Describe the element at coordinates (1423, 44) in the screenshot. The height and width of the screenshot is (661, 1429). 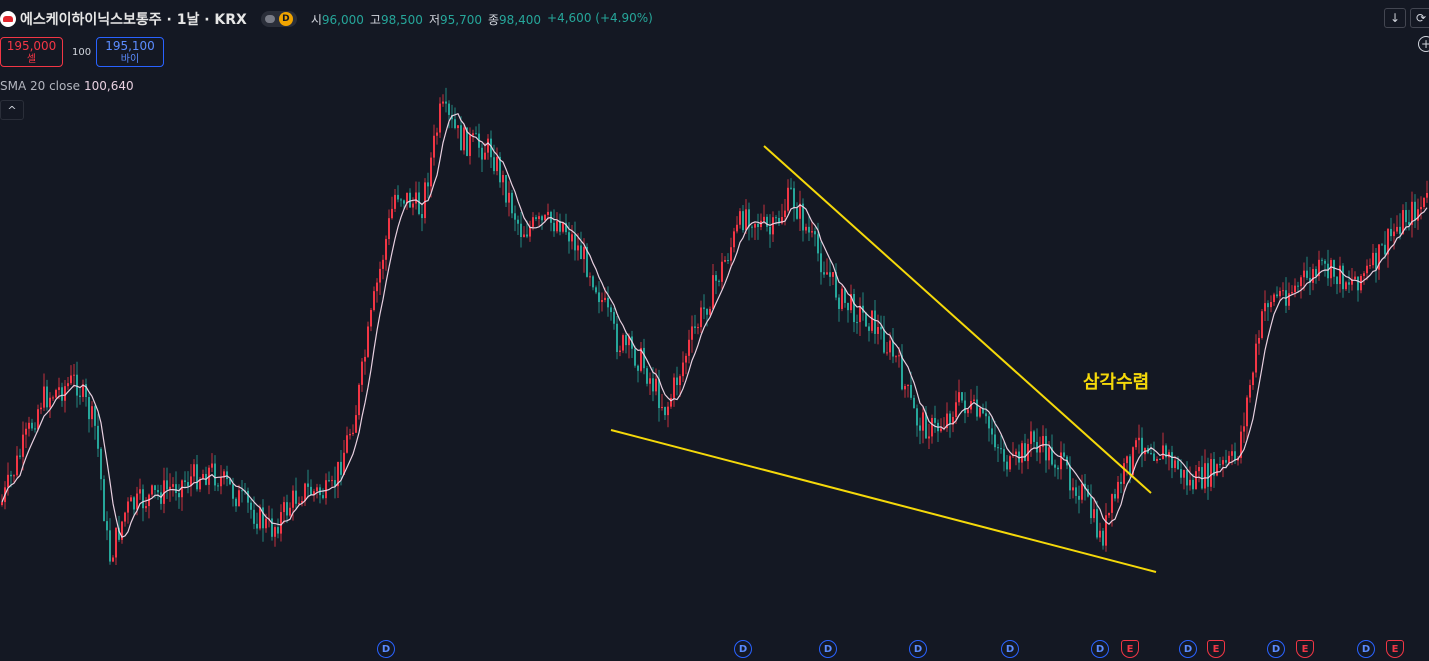
I see `add-price-button: +` at that location.